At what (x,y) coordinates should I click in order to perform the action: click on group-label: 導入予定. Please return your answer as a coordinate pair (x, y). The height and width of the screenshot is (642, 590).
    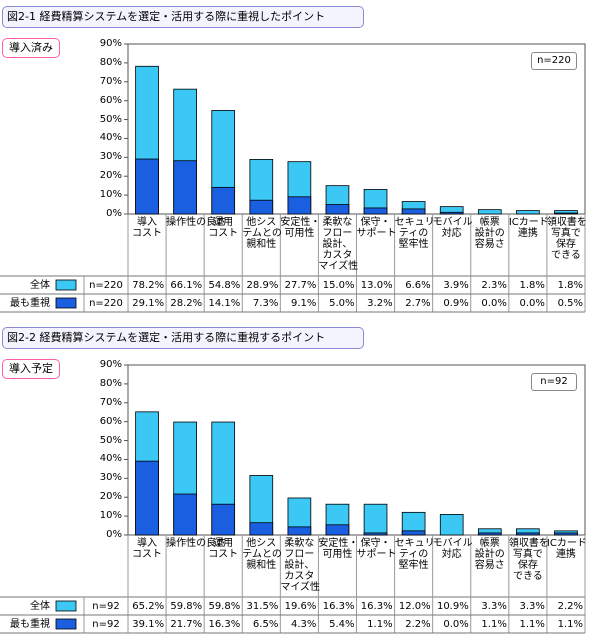
    Looking at the image, I should click on (31, 369).